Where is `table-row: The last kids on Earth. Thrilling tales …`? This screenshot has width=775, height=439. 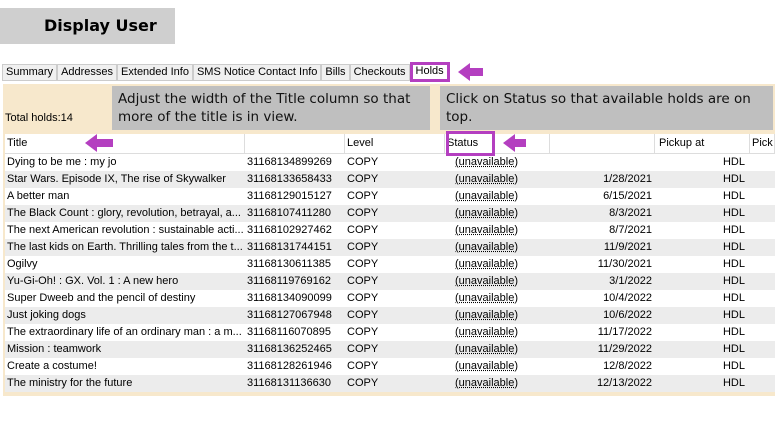 table-row: The last kids on Earth. Thrilling tales … is located at coordinates (390, 247).